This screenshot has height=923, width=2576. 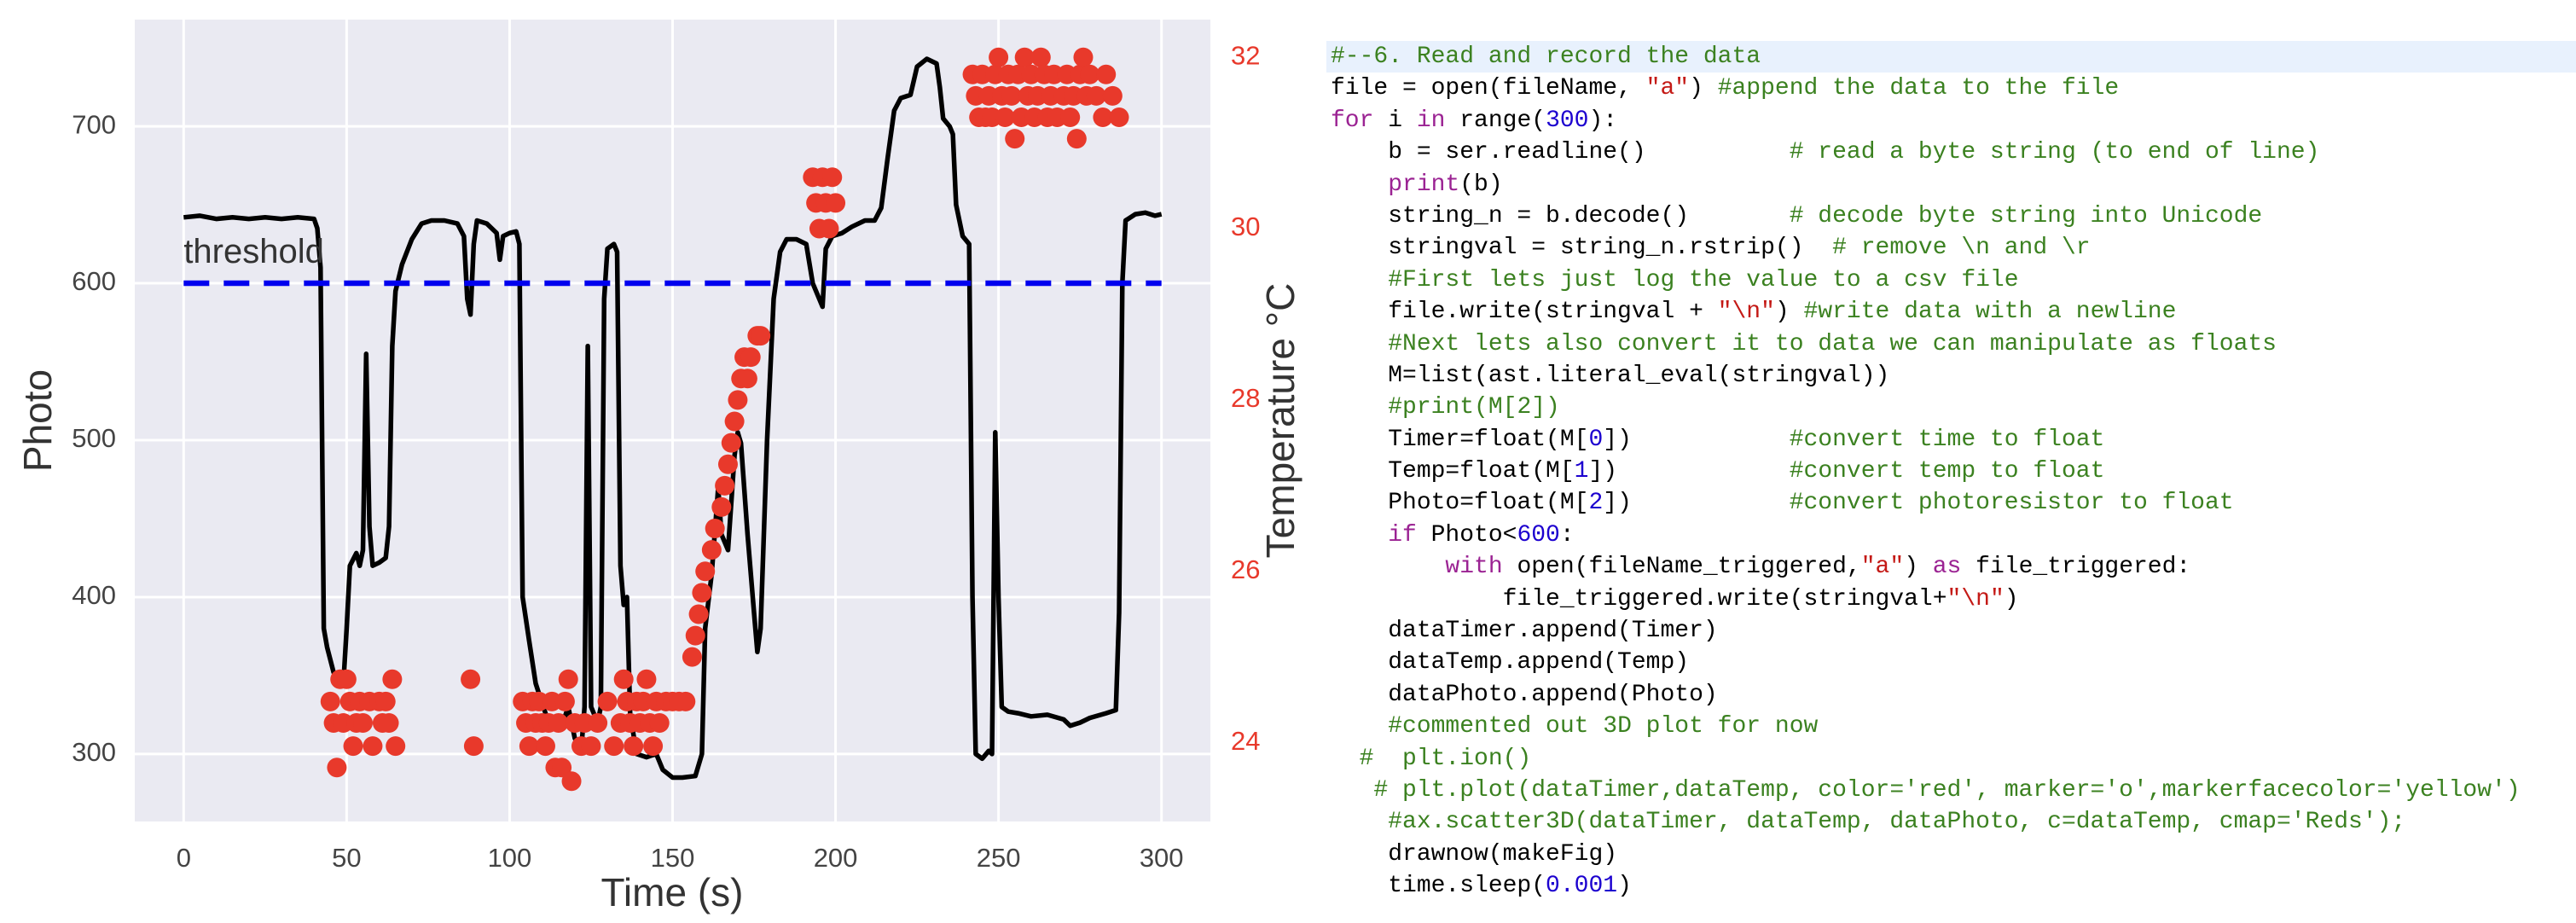 What do you see at coordinates (1510, 662) in the screenshot?
I see `code-token: dataTemp.append(Temp)` at bounding box center [1510, 662].